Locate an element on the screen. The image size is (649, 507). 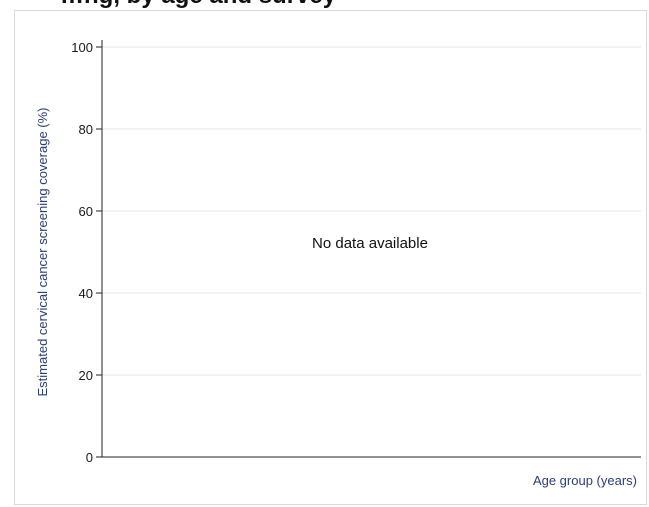
y-ticks: 0 20 40 60 80 100 is located at coordinates (86, 252).